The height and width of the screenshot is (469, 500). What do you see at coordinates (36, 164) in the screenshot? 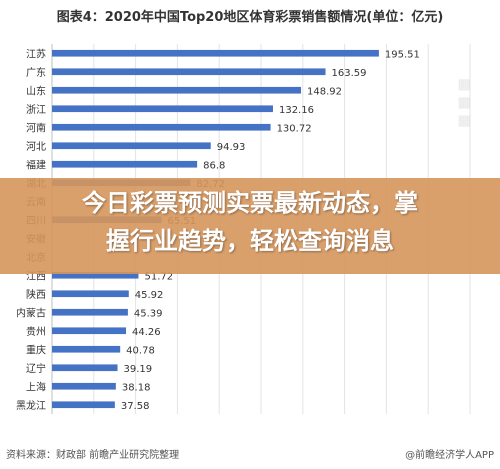
I see `category-label: 福建` at bounding box center [36, 164].